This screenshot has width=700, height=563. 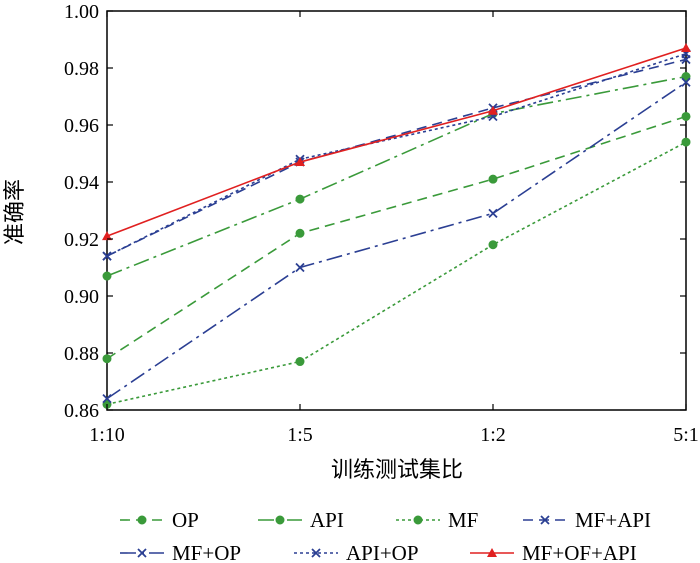 What do you see at coordinates (81, 297) in the screenshot?
I see `y-tick-label: 0.90` at bounding box center [81, 297].